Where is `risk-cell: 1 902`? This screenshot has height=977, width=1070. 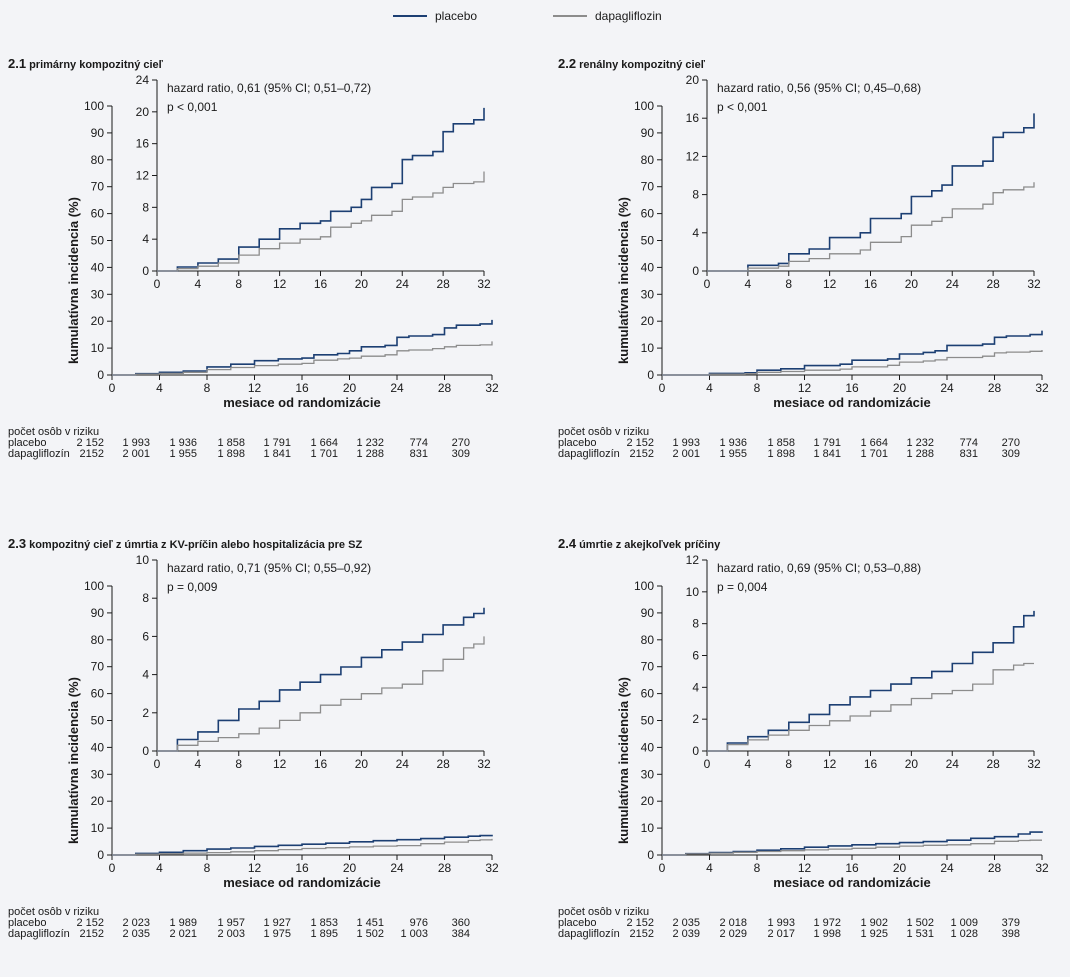
risk-cell: 1 902 is located at coordinates (874, 923).